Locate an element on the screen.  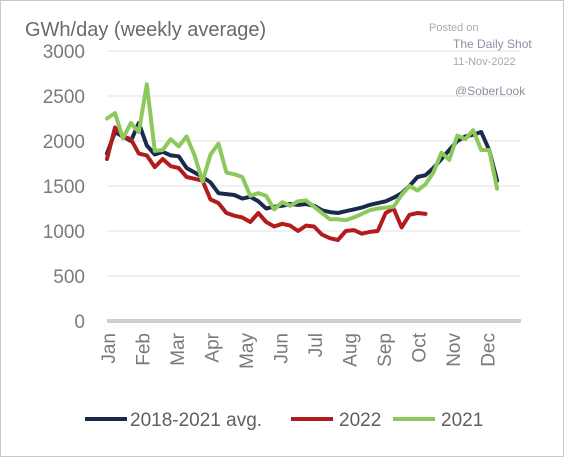
x-tick-label: Jul is located at coordinates (316, 345).